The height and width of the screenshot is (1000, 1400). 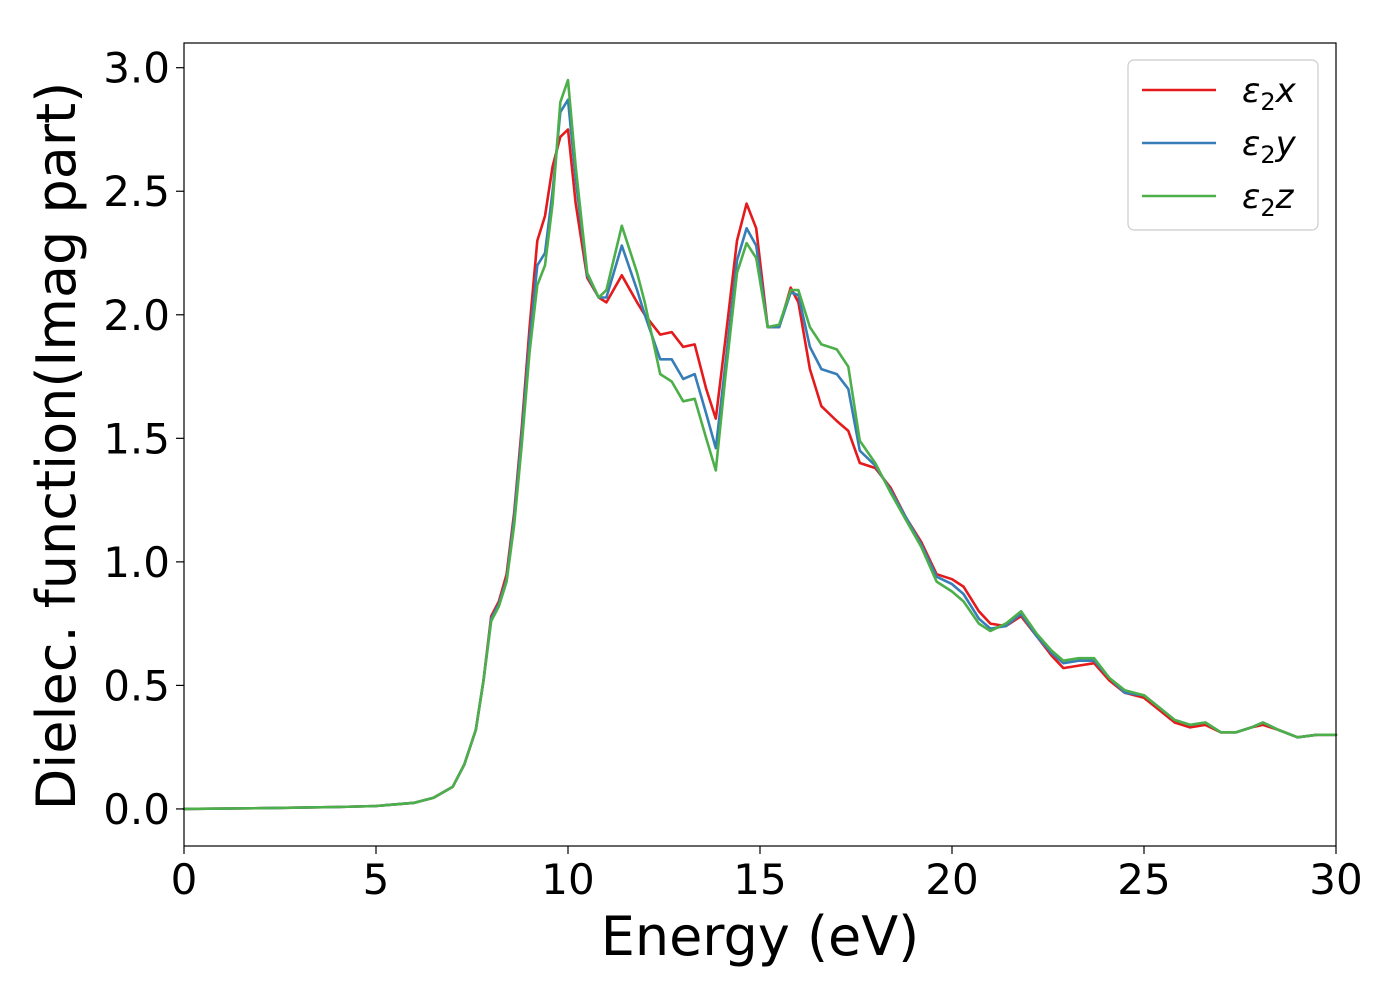 I want to click on x-tick-label: 5, so click(x=376, y=879).